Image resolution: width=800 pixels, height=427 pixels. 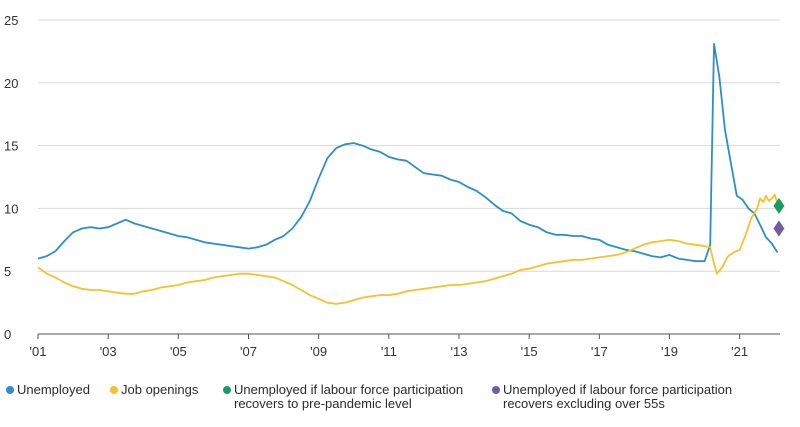 What do you see at coordinates (739, 351) in the screenshot?
I see `x-tick-label-2021: '21` at bounding box center [739, 351].